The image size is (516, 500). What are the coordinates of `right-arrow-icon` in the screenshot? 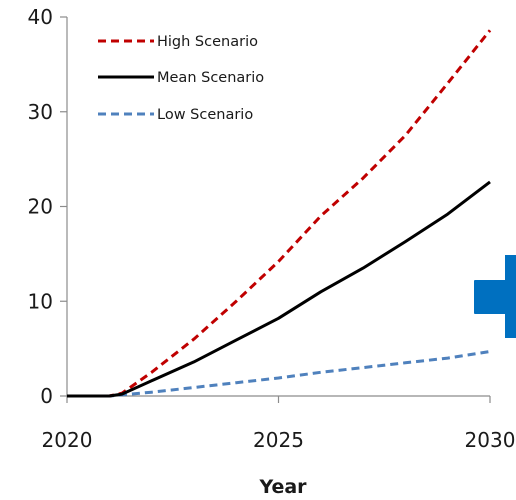 It's located at (495, 296).